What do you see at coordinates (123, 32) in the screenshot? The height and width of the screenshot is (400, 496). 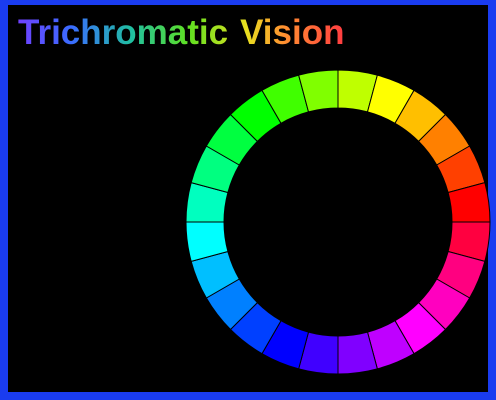 I see `title-first-word: Trichromatic` at bounding box center [123, 32].